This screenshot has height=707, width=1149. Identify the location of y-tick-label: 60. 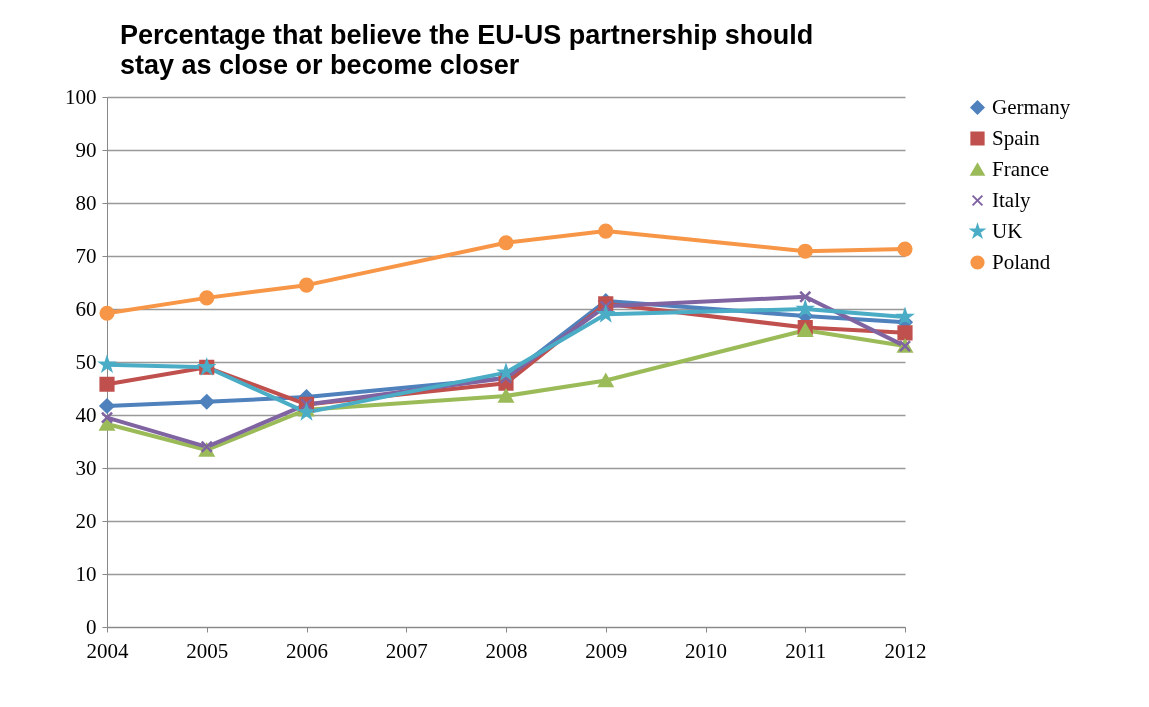
(86, 308).